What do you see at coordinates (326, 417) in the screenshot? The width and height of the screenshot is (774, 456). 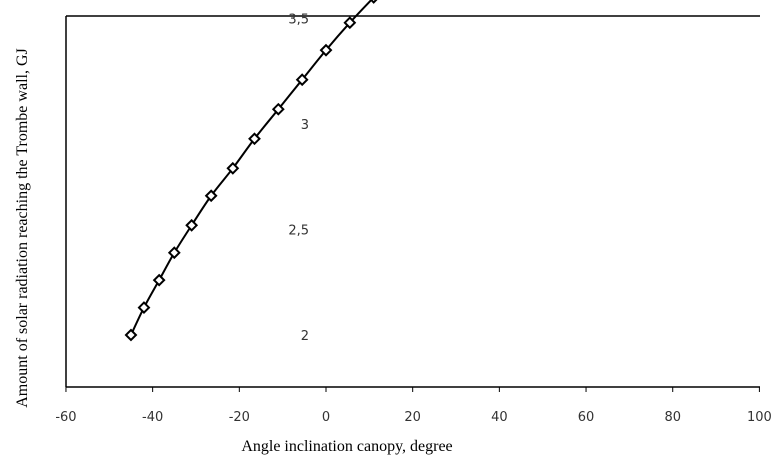 I see `x-tick-label: 0` at bounding box center [326, 417].